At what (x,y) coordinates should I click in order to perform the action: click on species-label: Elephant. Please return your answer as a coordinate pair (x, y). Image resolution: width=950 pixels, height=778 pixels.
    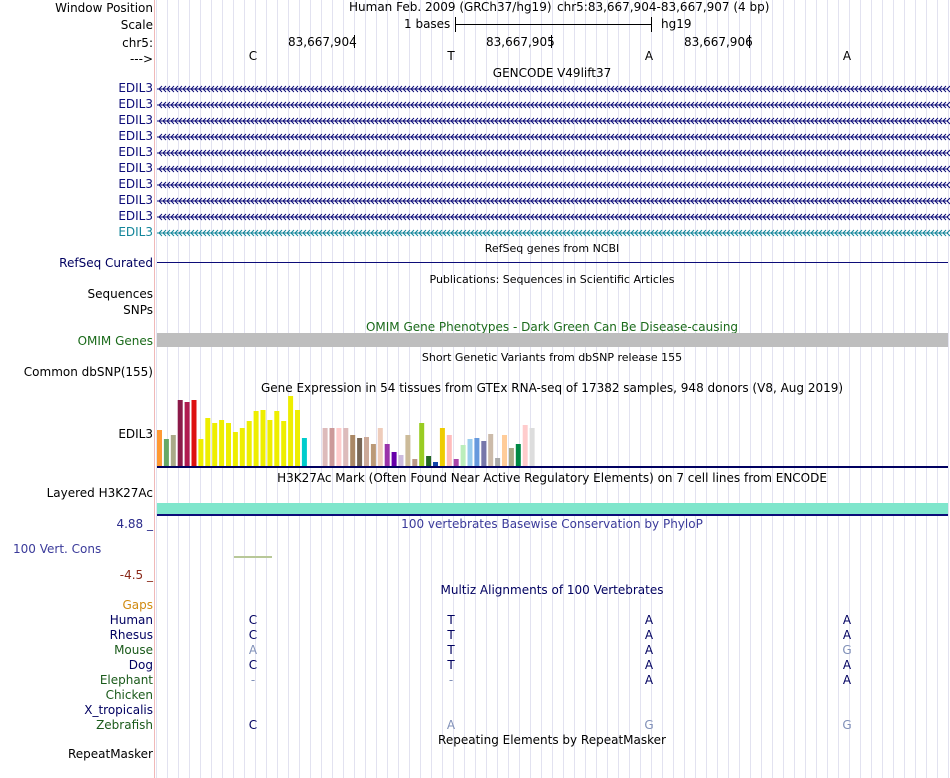
    Looking at the image, I should click on (126, 680).